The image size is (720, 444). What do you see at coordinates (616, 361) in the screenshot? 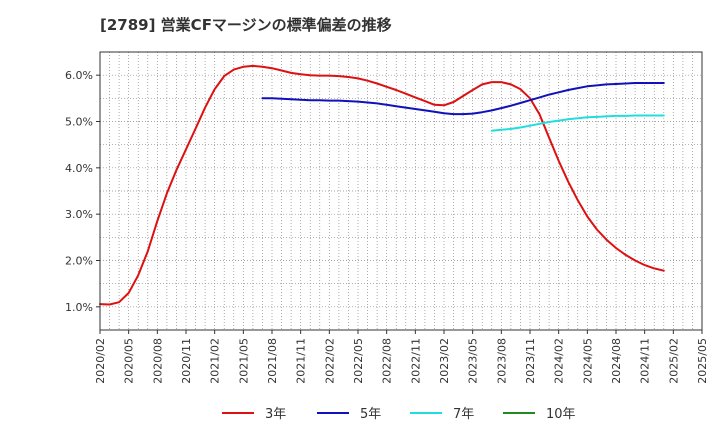
I see `x-tick-label: 2024/08` at bounding box center [616, 361].